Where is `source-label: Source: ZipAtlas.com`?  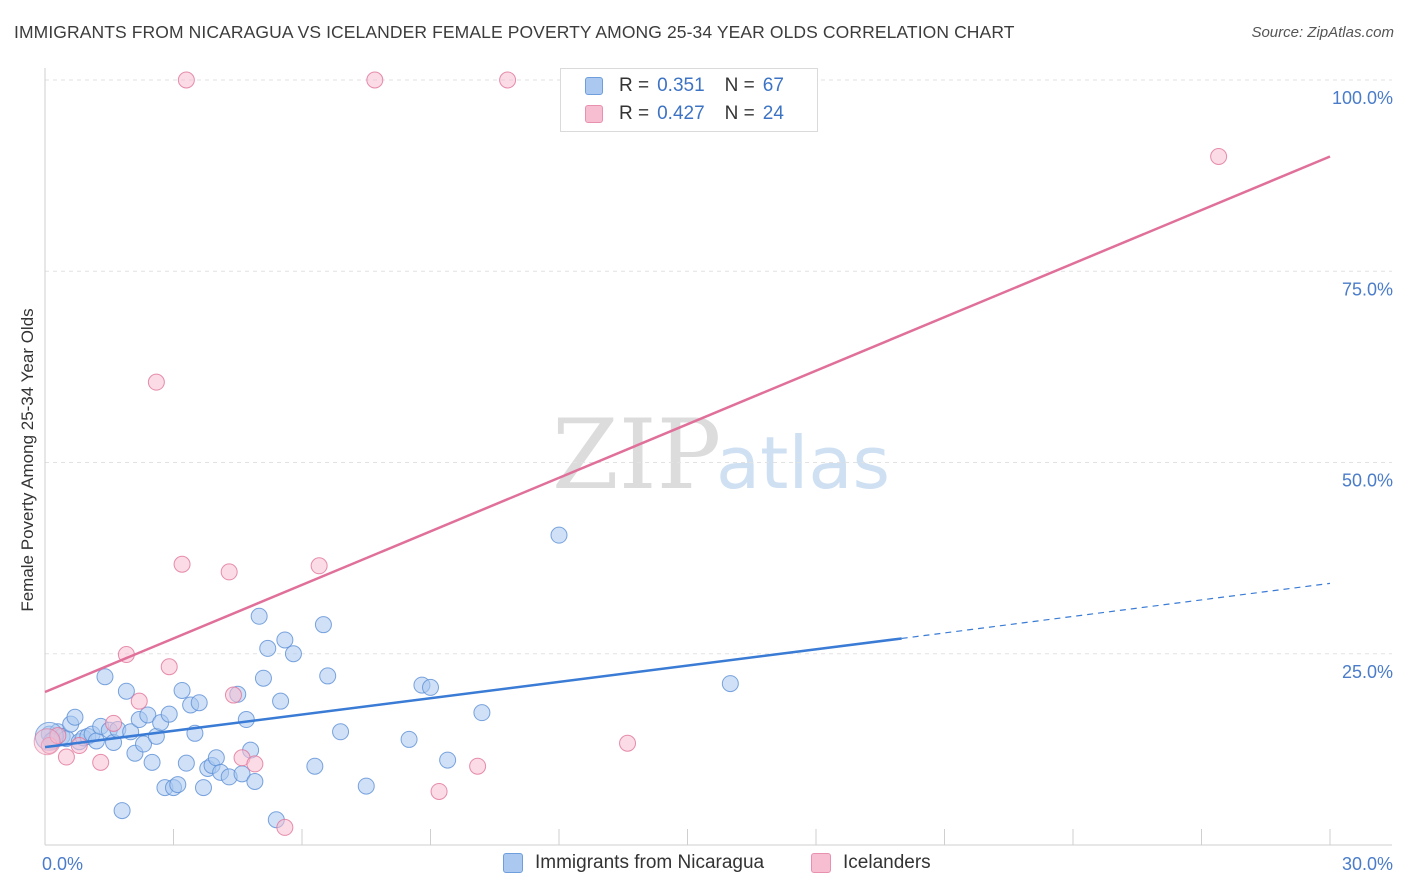 source-label: Source: ZipAtlas.com is located at coordinates (1322, 32).